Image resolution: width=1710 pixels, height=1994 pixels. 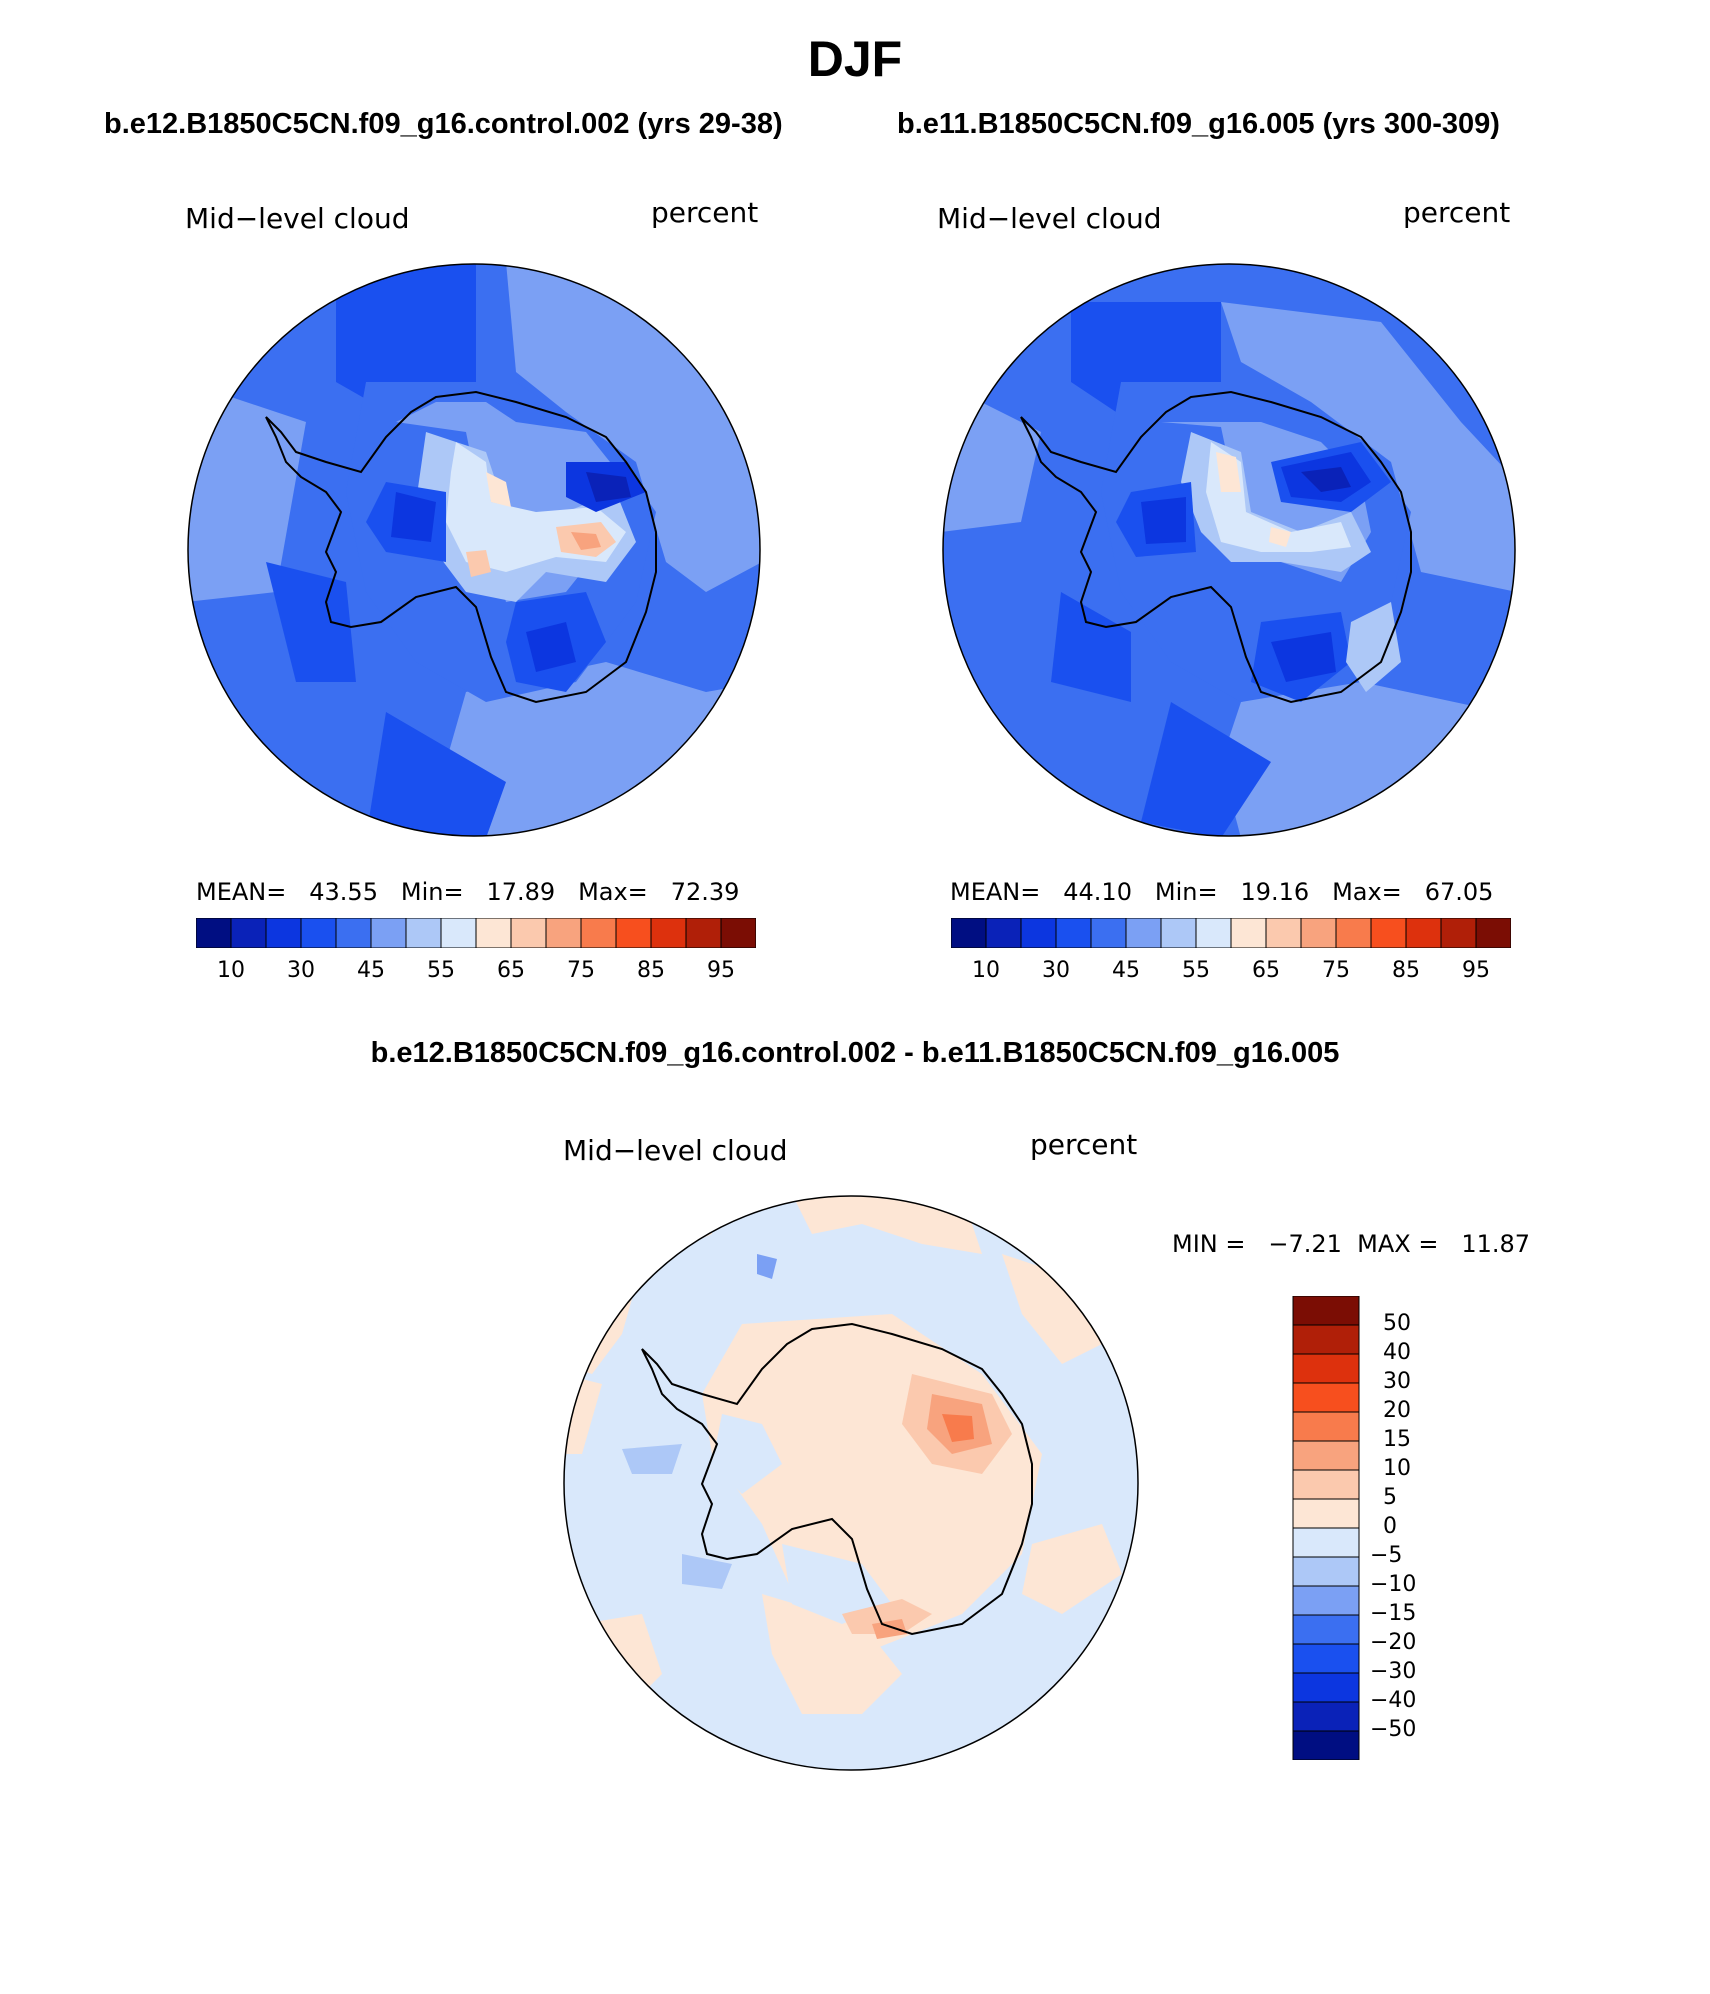 What do you see at coordinates (1393, 1671) in the screenshot?
I see `colorbar-tick-label: −30` at bounding box center [1393, 1671].